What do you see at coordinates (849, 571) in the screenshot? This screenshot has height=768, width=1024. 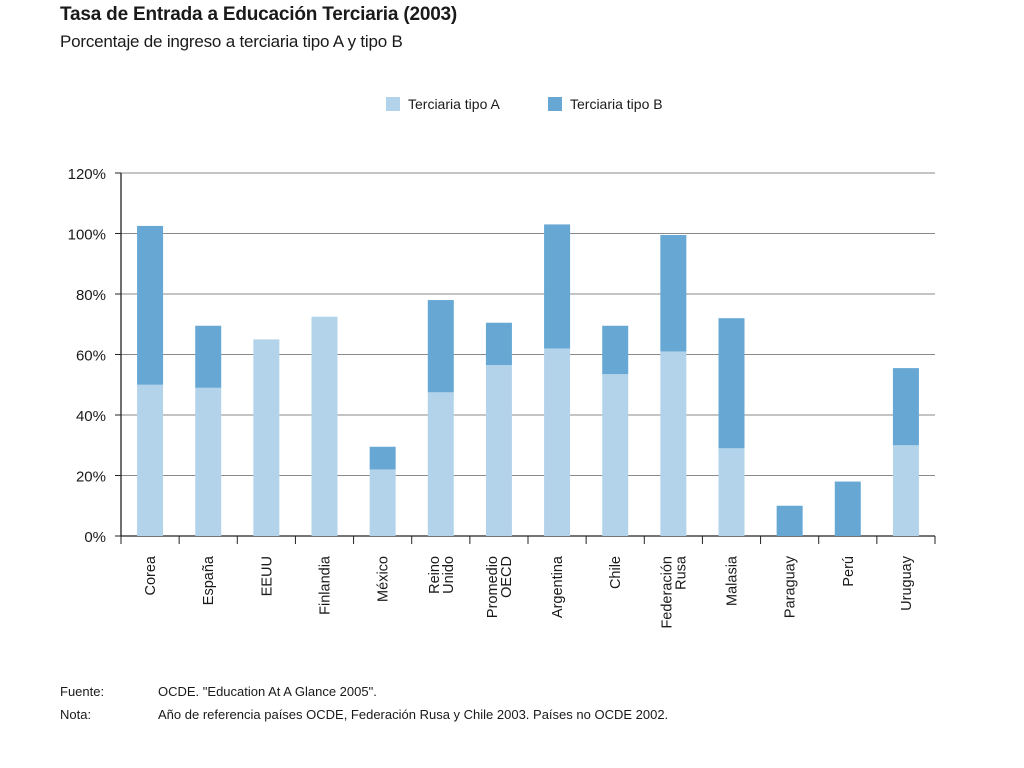 I see `x-category-label: Perú` at bounding box center [849, 571].